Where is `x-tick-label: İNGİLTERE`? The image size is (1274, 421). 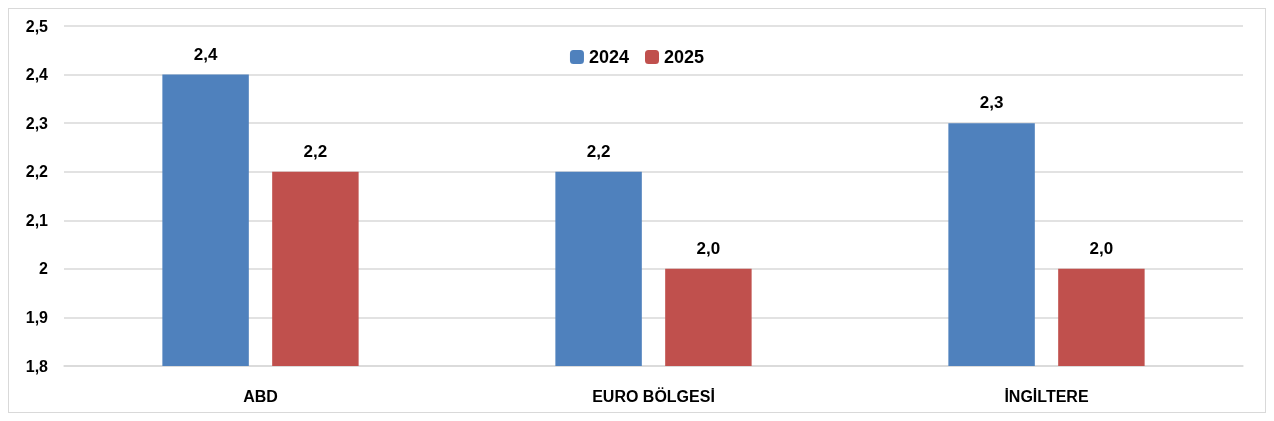
x-tick-label: İNGİLTERE is located at coordinates (1046, 396).